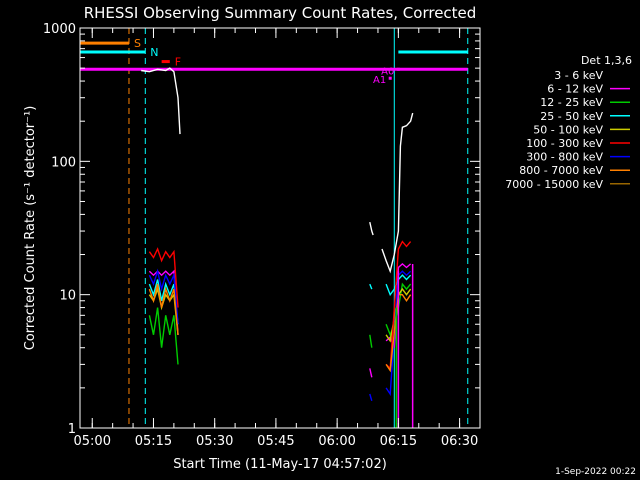 Image resolution: width=640 pixels, height=480 pixels. What do you see at coordinates (578, 75) in the screenshot?
I see `legend-entry-label: 3 - 6 keV` at bounding box center [578, 75].